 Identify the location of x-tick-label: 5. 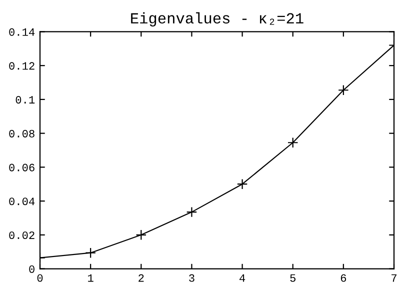
(293, 278).